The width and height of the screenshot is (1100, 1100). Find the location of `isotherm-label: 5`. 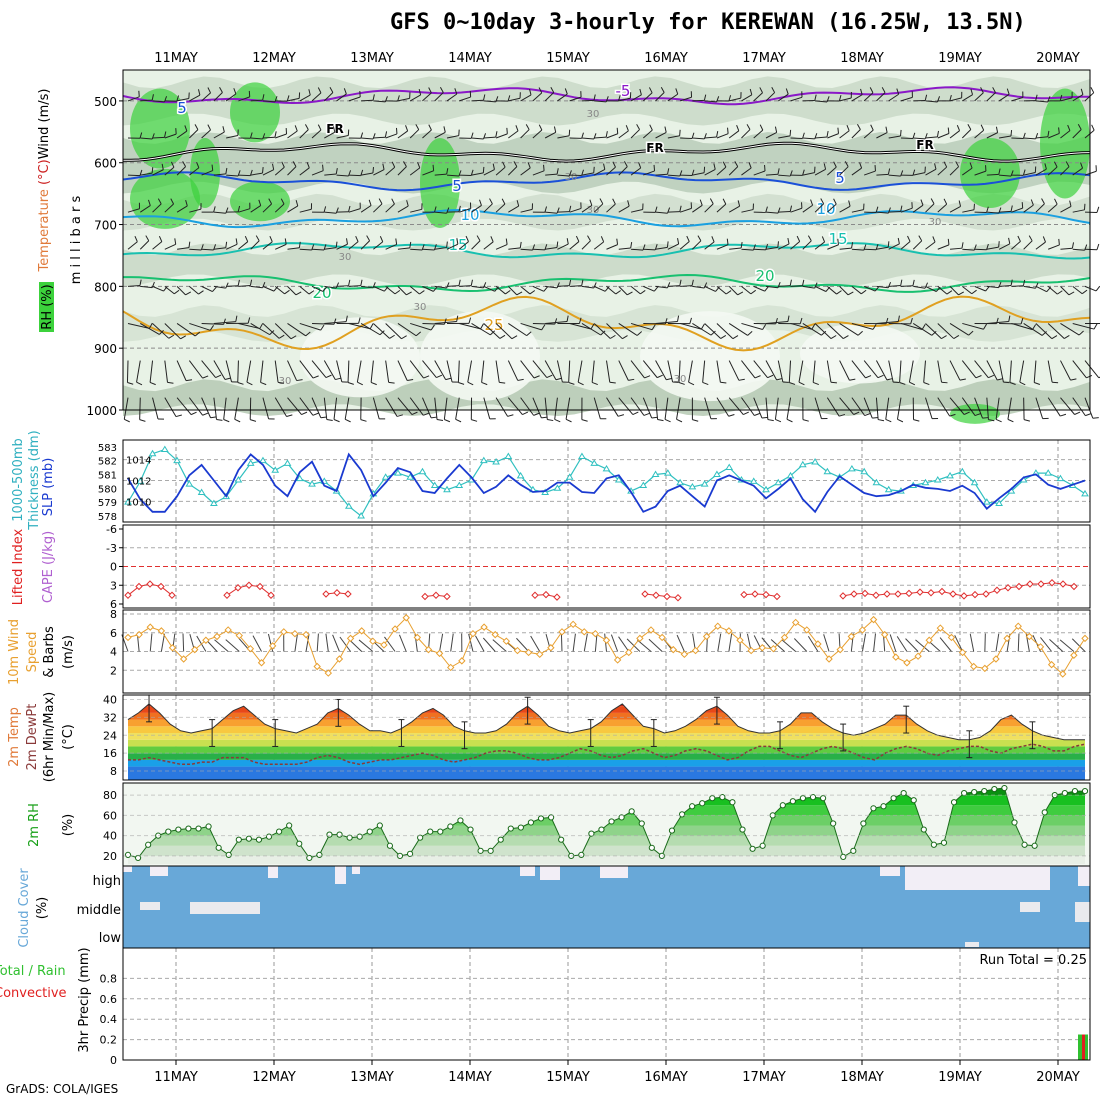

isotherm-label: 5 is located at coordinates (457, 186).